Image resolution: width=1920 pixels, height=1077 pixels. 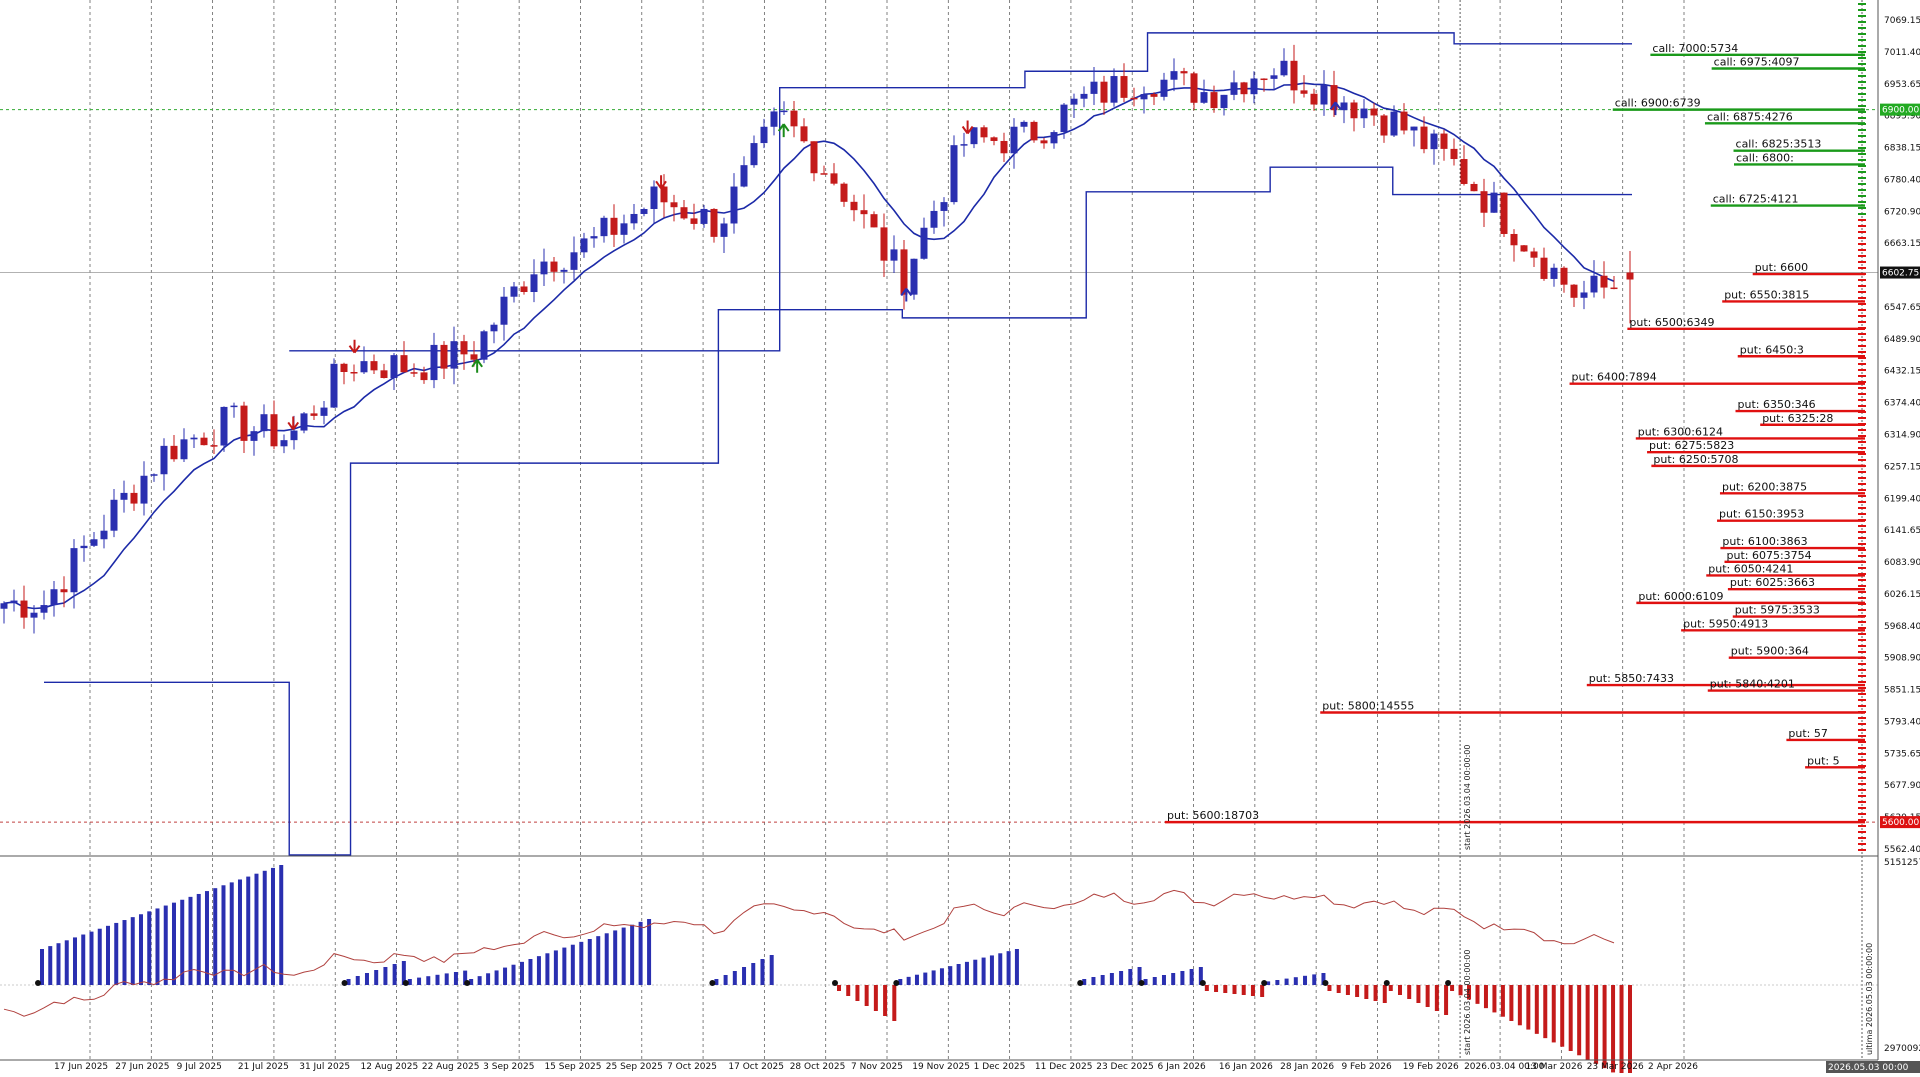 What do you see at coordinates (324, 1067) in the screenshot?
I see `x-tick-label: 31 Jul 2025` at bounding box center [324, 1067].